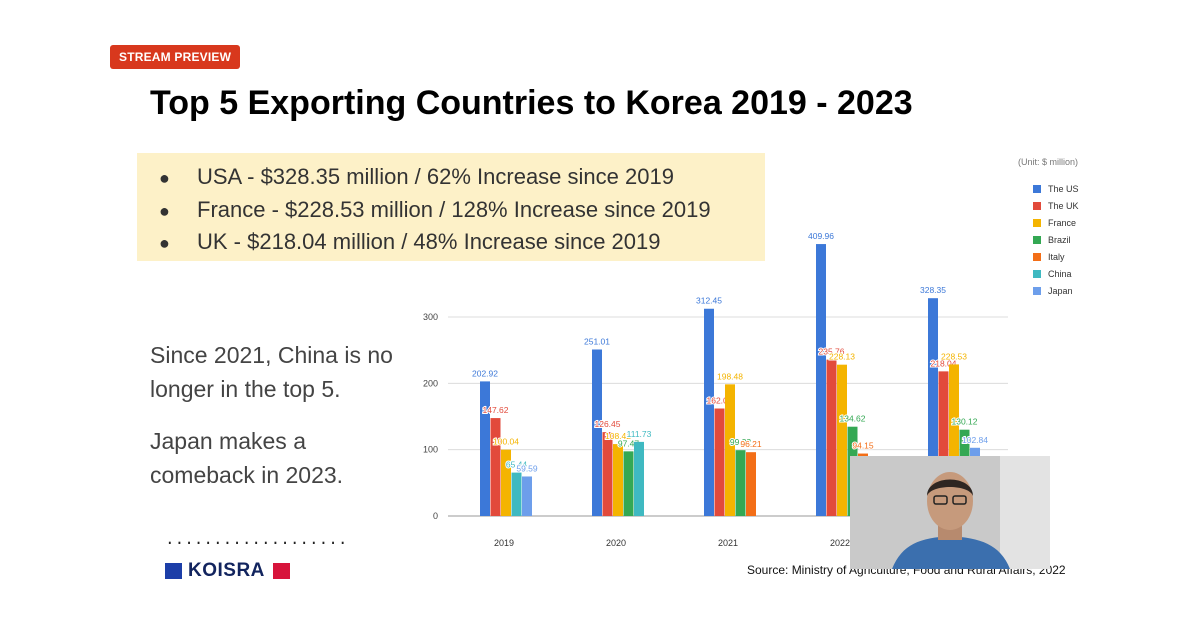  What do you see at coordinates (1048, 162) in the screenshot?
I see `chart-unit-note: (Unit: $ million)` at bounding box center [1048, 162].